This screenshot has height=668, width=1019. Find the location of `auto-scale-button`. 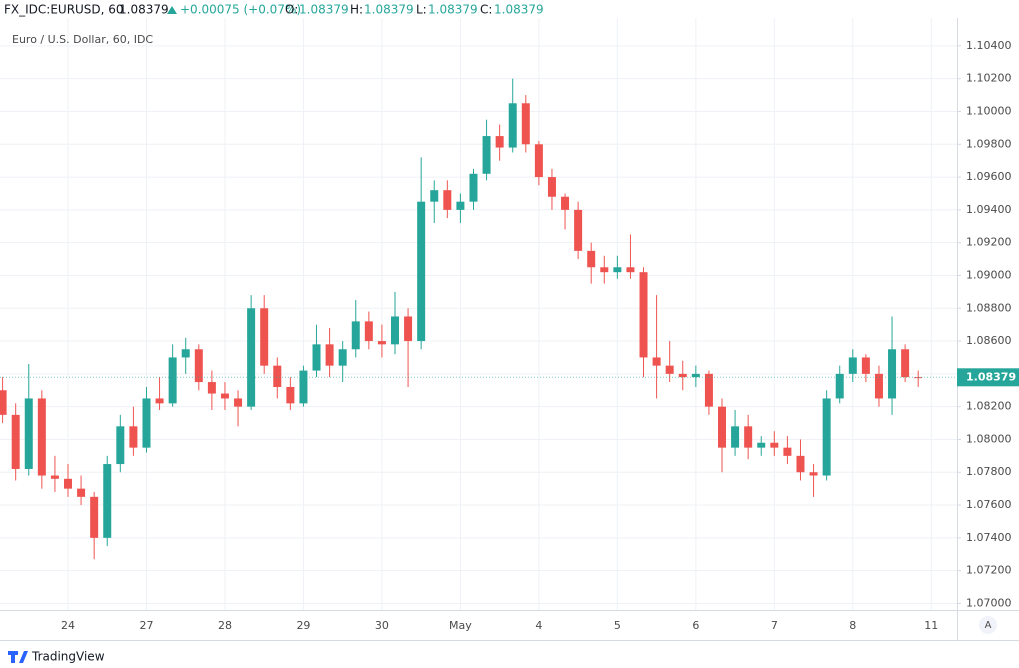

auto-scale-button is located at coordinates (988, 625).